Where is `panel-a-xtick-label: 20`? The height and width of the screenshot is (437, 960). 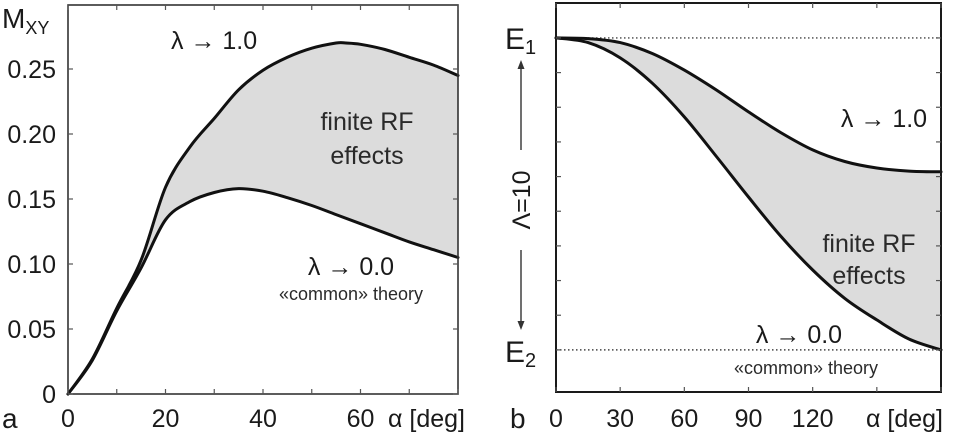
panel-a-xtick-label: 20 is located at coordinates (166, 419).